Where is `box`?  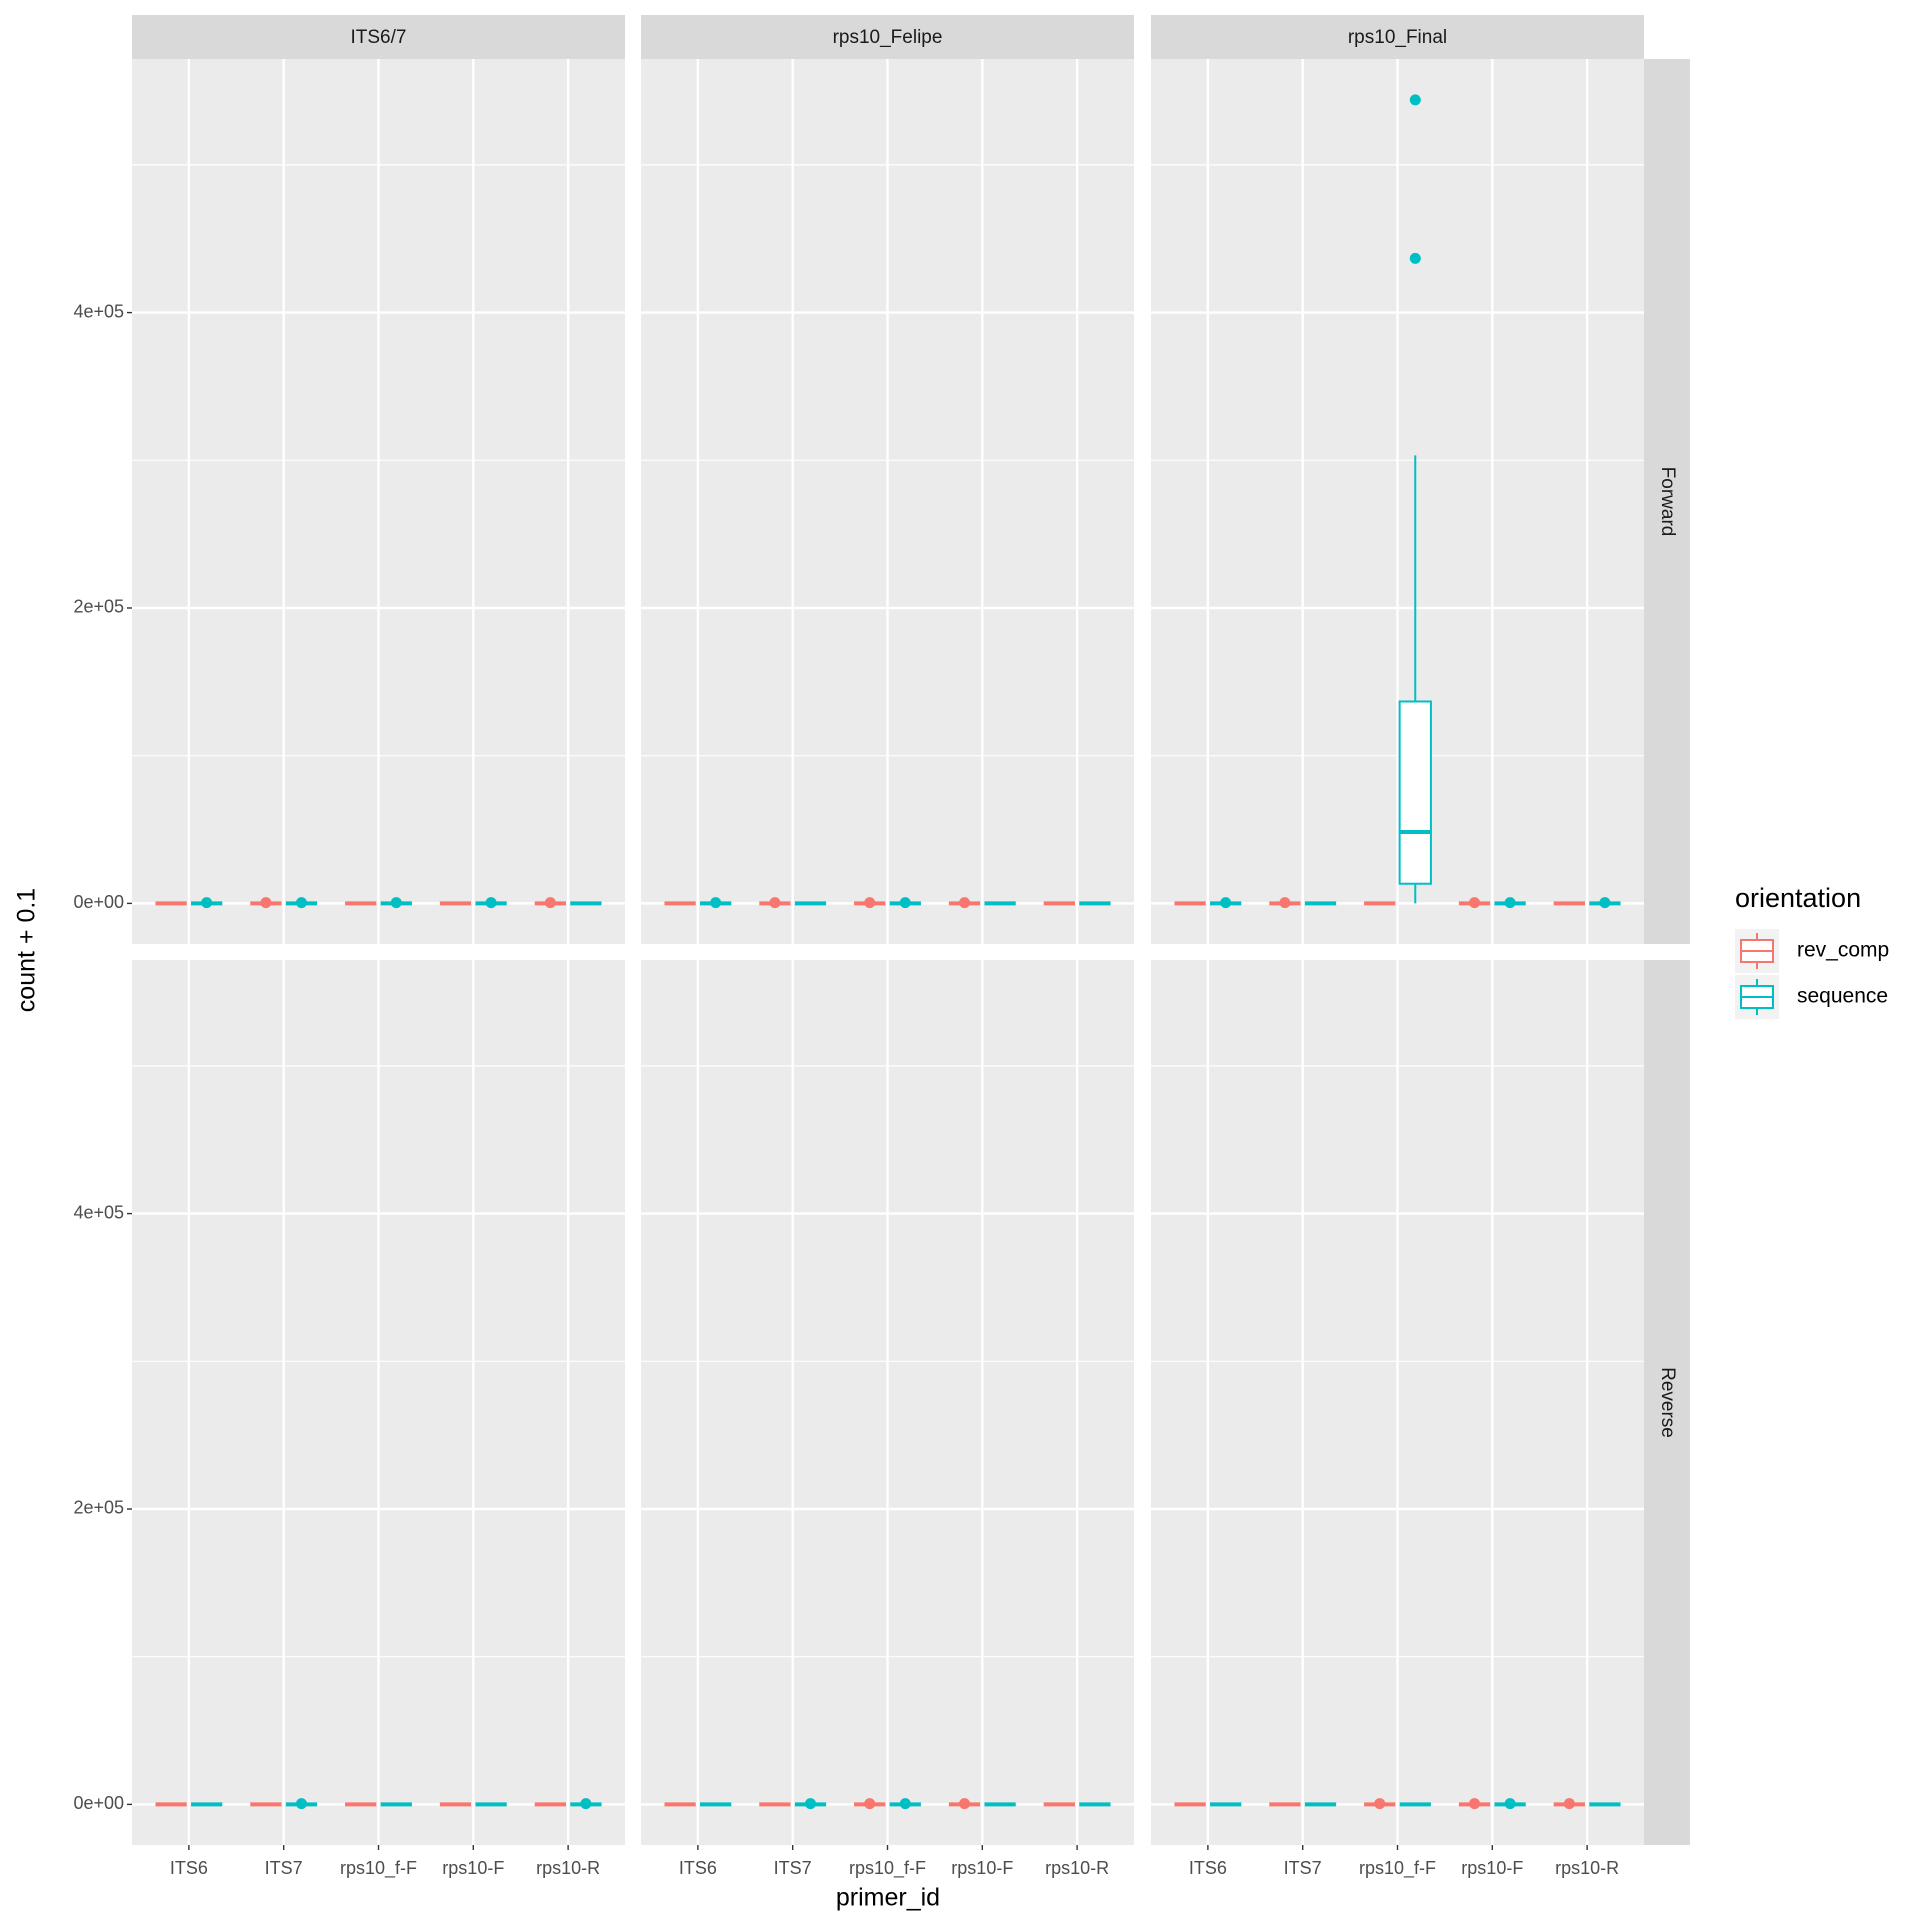 box is located at coordinates (1415, 792).